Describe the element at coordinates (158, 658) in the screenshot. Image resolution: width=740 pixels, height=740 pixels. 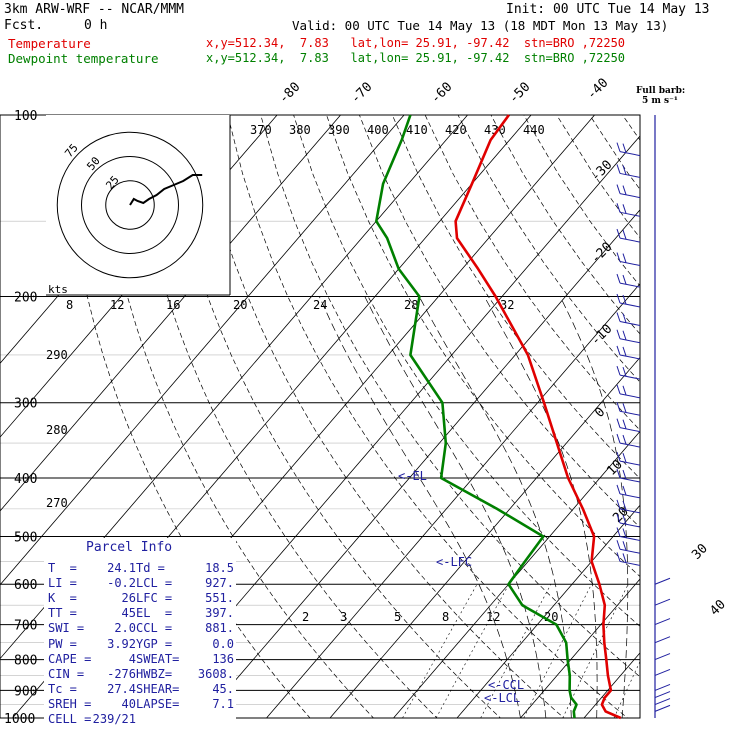
I see `parcel-info-key: SWEAT=` at that location.